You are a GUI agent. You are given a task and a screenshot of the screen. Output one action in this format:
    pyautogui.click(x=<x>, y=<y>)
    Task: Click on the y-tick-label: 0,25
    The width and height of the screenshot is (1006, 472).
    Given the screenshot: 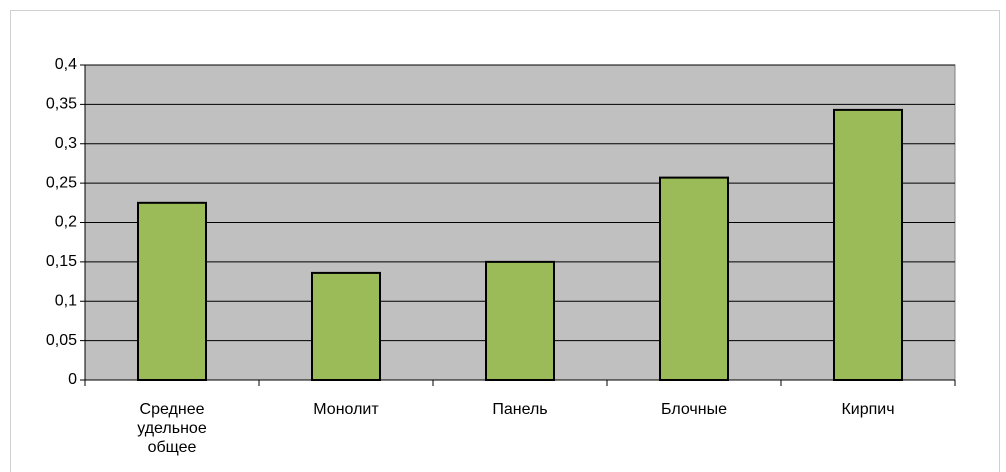 What is the action you would take?
    pyautogui.click(x=61, y=182)
    